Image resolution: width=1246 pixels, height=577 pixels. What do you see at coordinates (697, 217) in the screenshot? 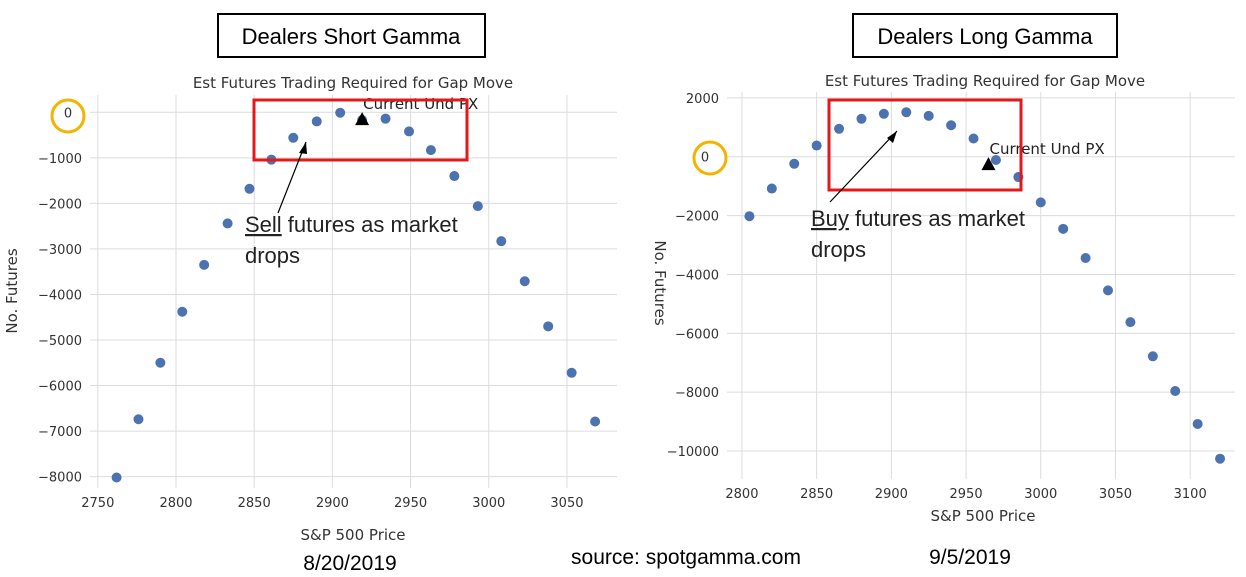
I see `right-y-tick-label: −2000` at bounding box center [697, 217].